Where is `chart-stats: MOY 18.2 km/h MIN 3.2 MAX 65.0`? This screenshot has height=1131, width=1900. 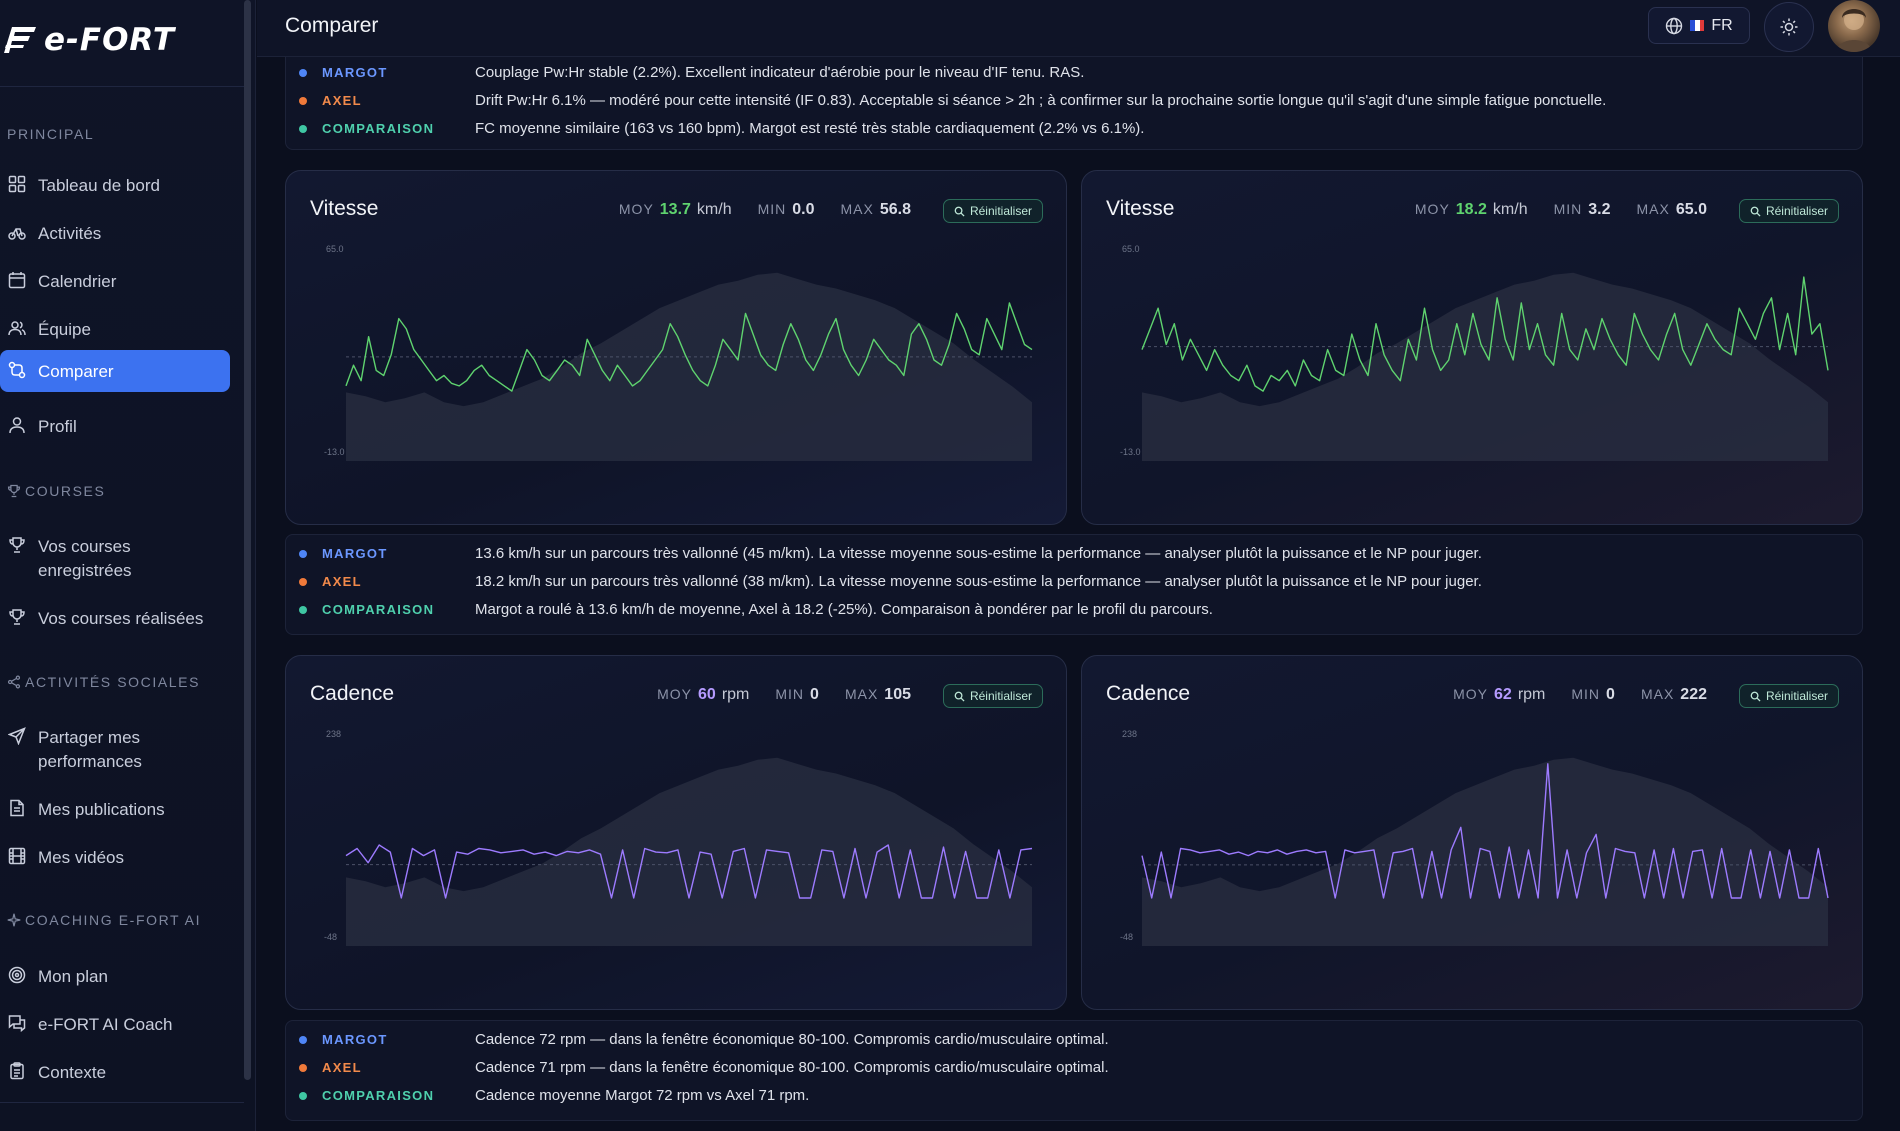
chart-stats: MOY 18.2 km/h MIN 3.2 MAX 65.0 is located at coordinates (1561, 210).